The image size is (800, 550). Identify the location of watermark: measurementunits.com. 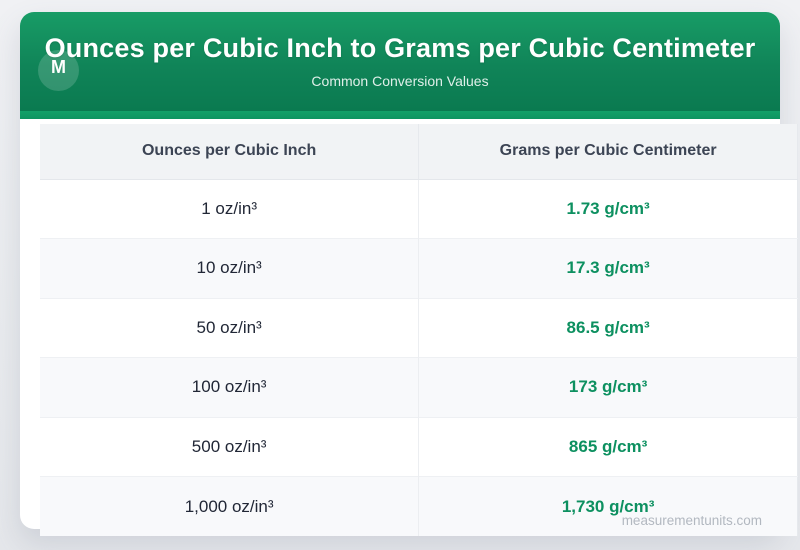
(691, 520).